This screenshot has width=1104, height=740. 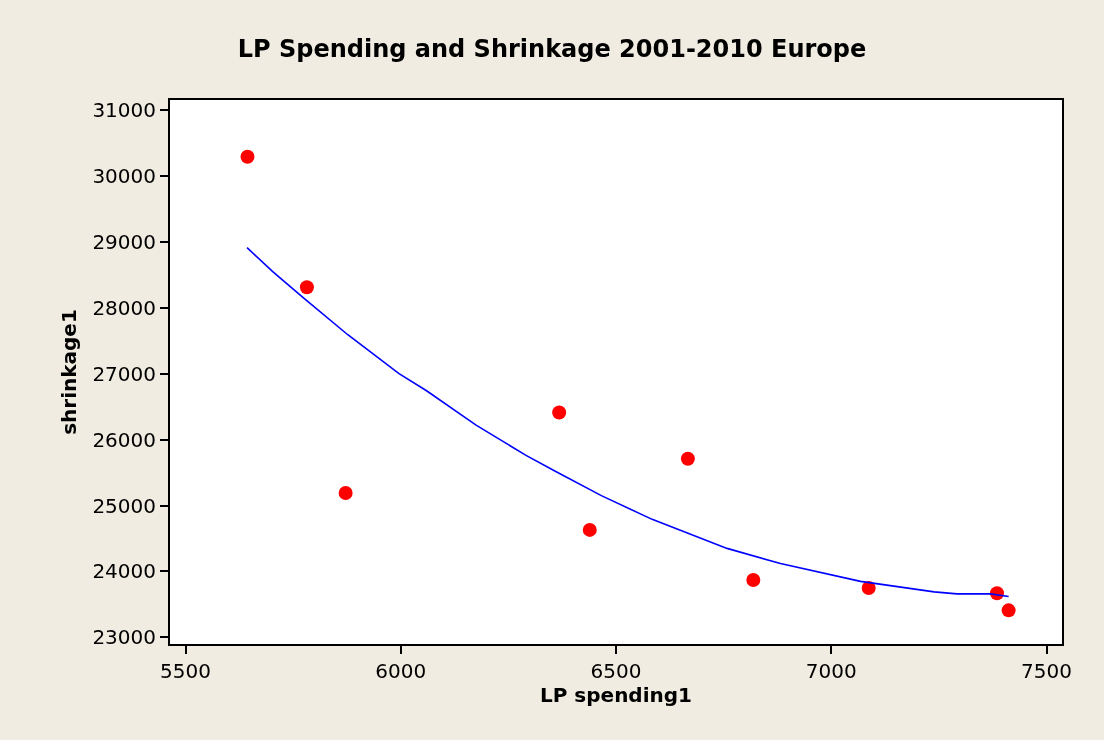 I want to click on x-tick-label: 7000, so click(x=831, y=671).